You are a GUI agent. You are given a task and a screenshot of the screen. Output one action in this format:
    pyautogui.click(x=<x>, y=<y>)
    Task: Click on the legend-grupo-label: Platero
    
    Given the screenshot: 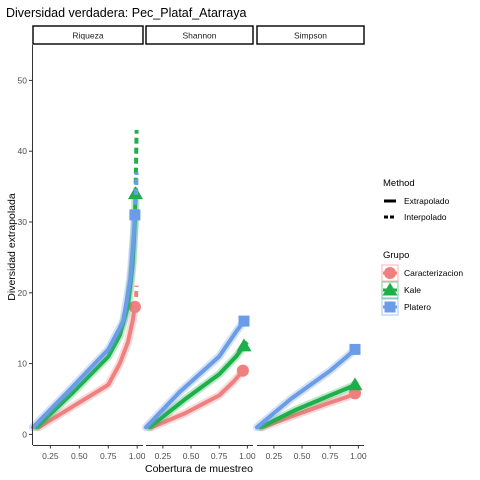 What is the action you would take?
    pyautogui.click(x=417, y=307)
    